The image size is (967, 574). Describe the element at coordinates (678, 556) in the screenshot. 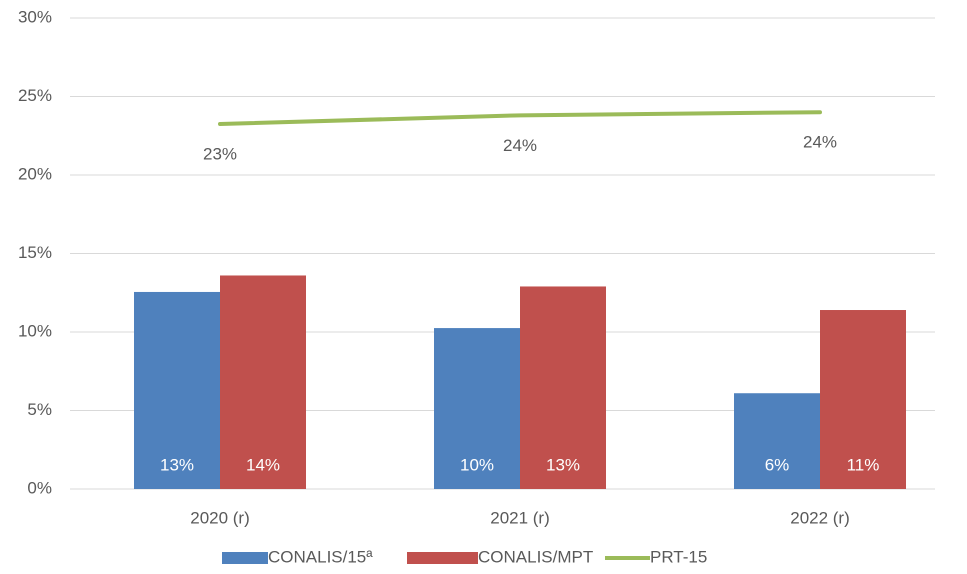

I see `legend-label: PRT-15` at that location.